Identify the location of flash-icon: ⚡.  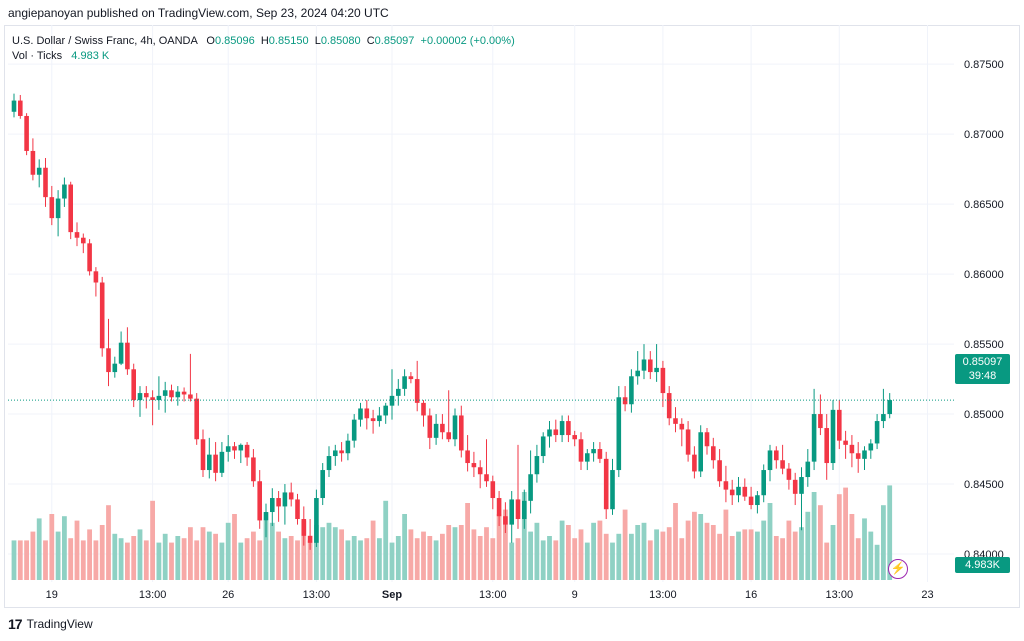
(898, 569).